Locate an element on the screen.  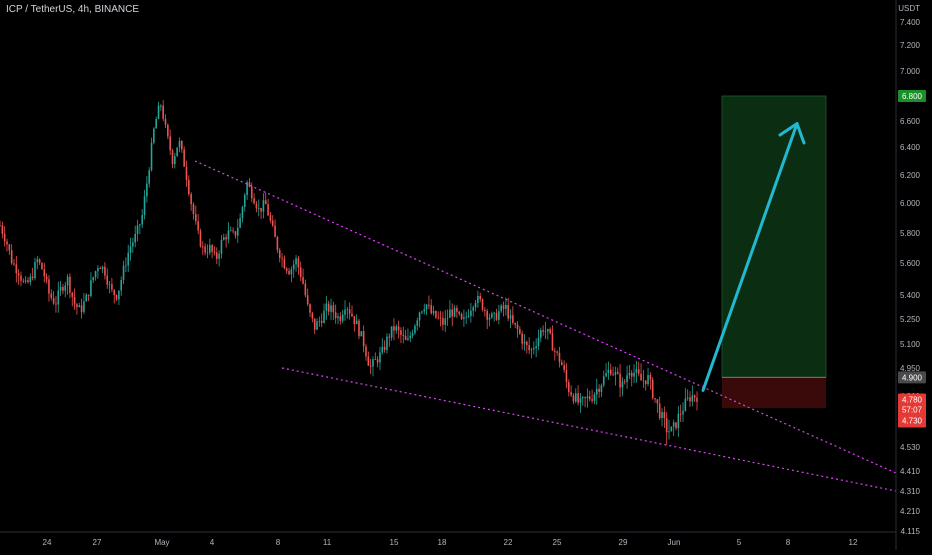
x-tick-label: 11 is located at coordinates (327, 542).